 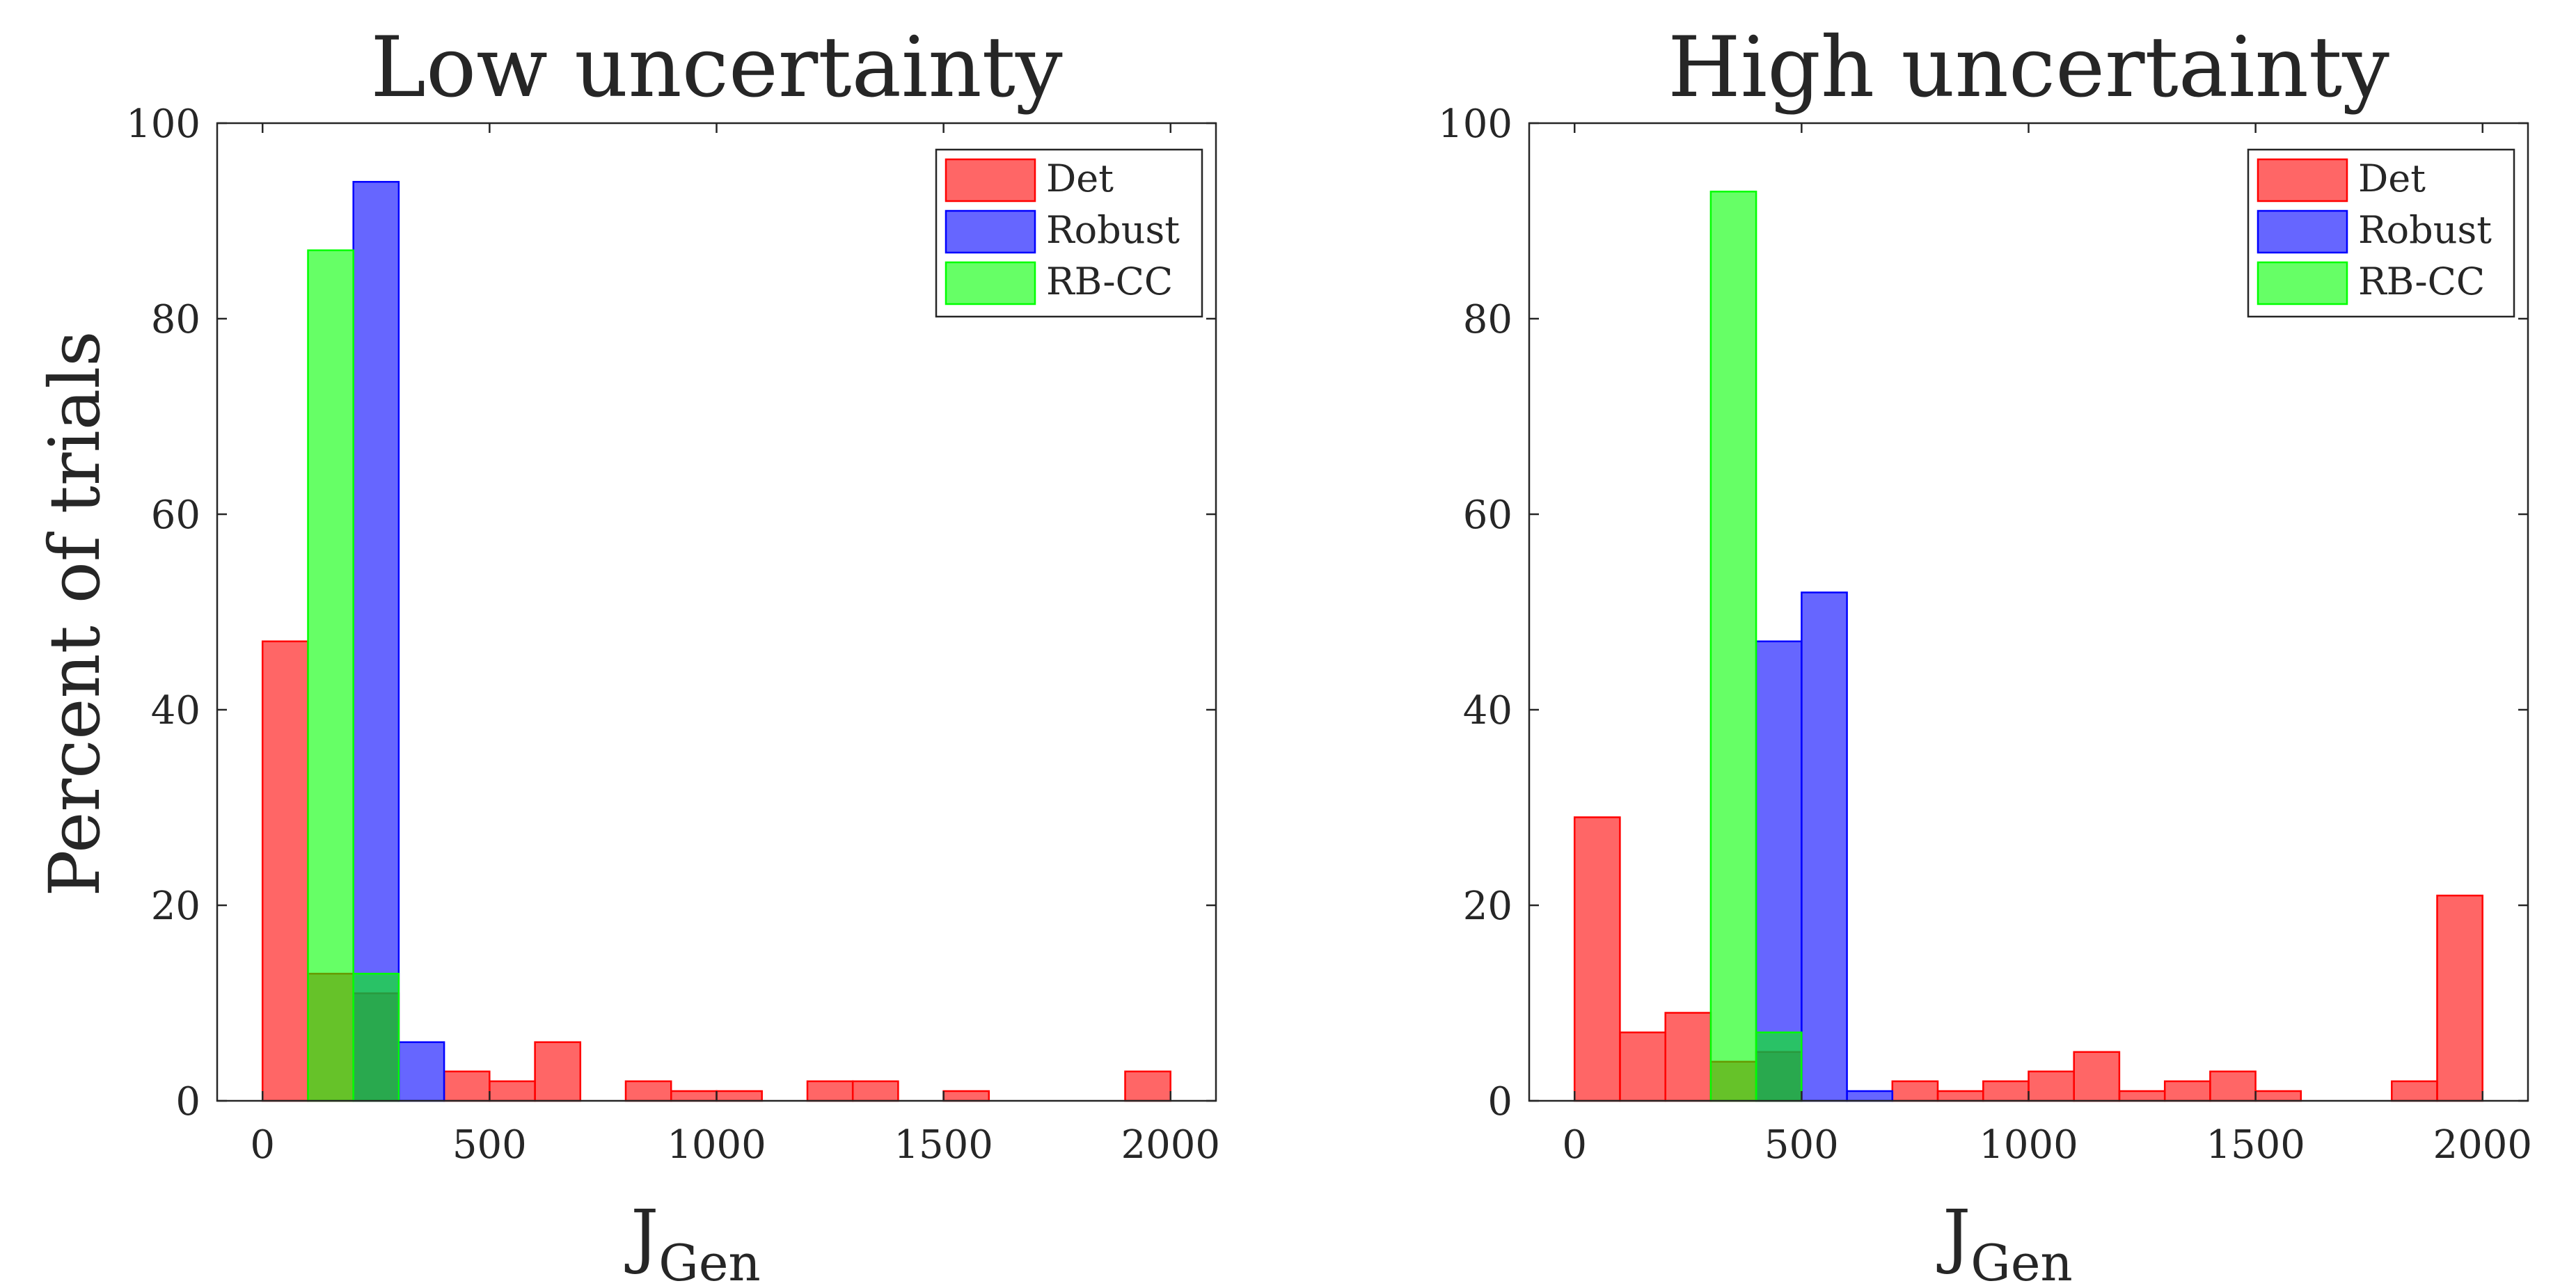 I want to click on chart-title: Low uncertainty, so click(x=716, y=67).